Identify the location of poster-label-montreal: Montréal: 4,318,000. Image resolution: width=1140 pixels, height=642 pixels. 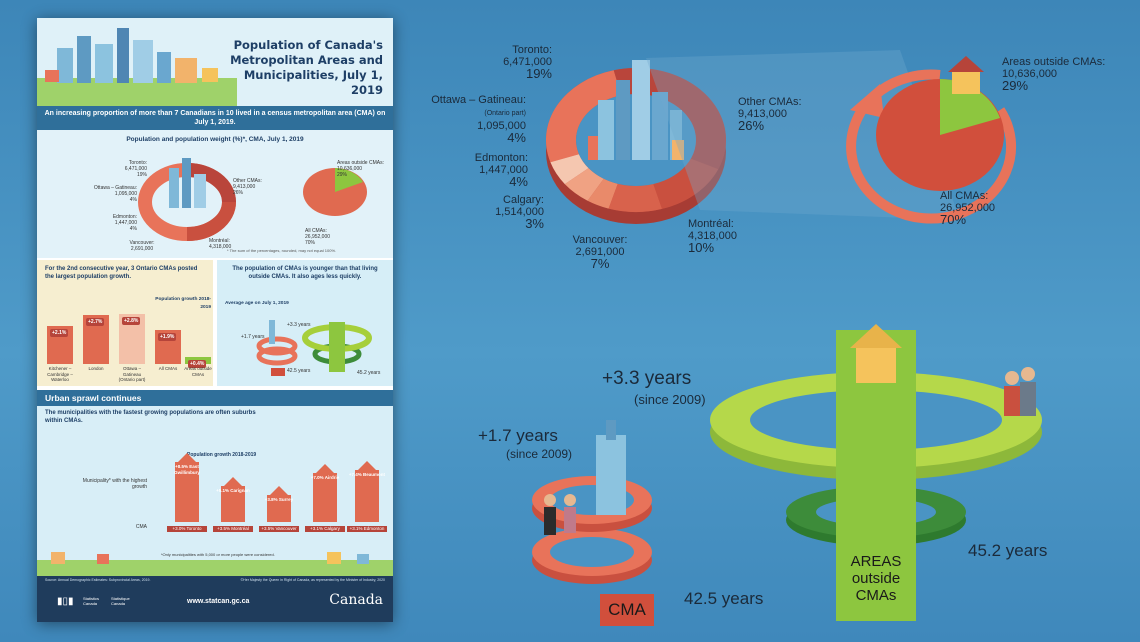
(220, 244).